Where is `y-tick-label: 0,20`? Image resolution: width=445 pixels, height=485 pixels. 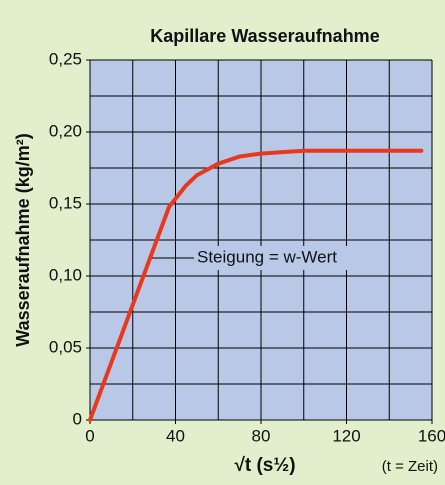 y-tick-label: 0,20 is located at coordinates (65, 130).